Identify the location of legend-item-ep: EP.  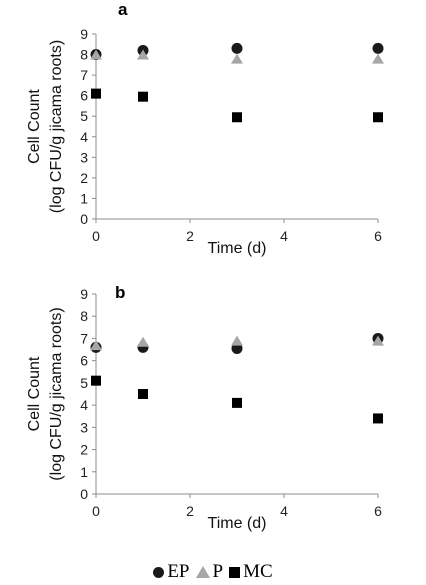
(171, 572).